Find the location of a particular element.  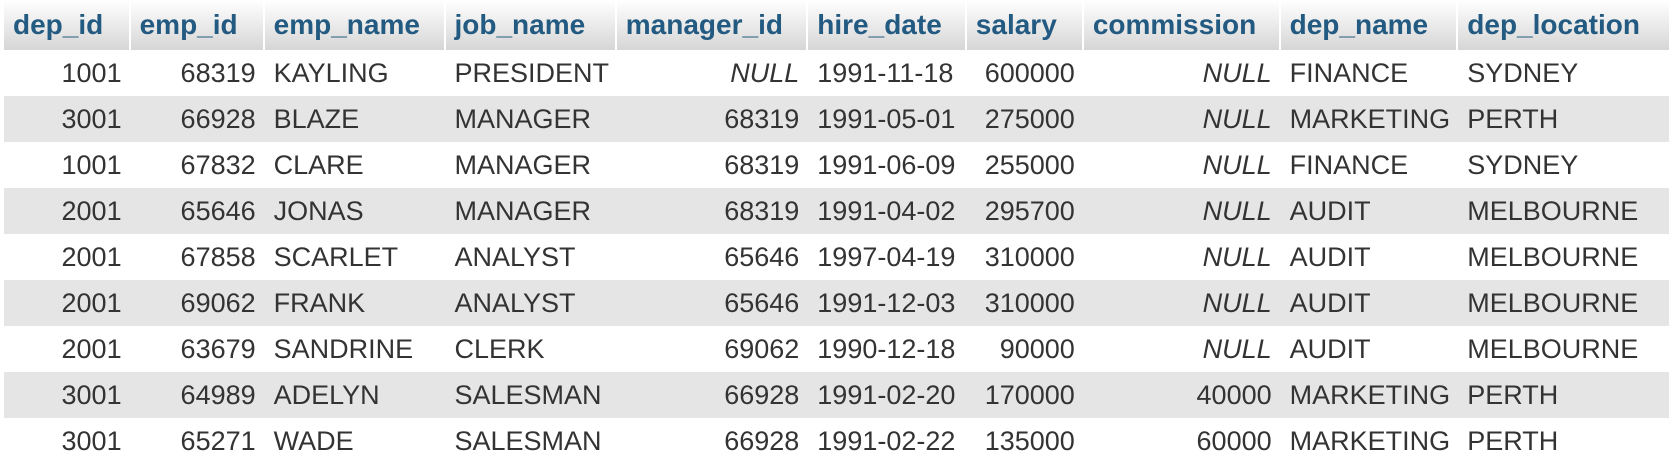

column-header-dep-location: dep_location is located at coordinates (1563, 25).